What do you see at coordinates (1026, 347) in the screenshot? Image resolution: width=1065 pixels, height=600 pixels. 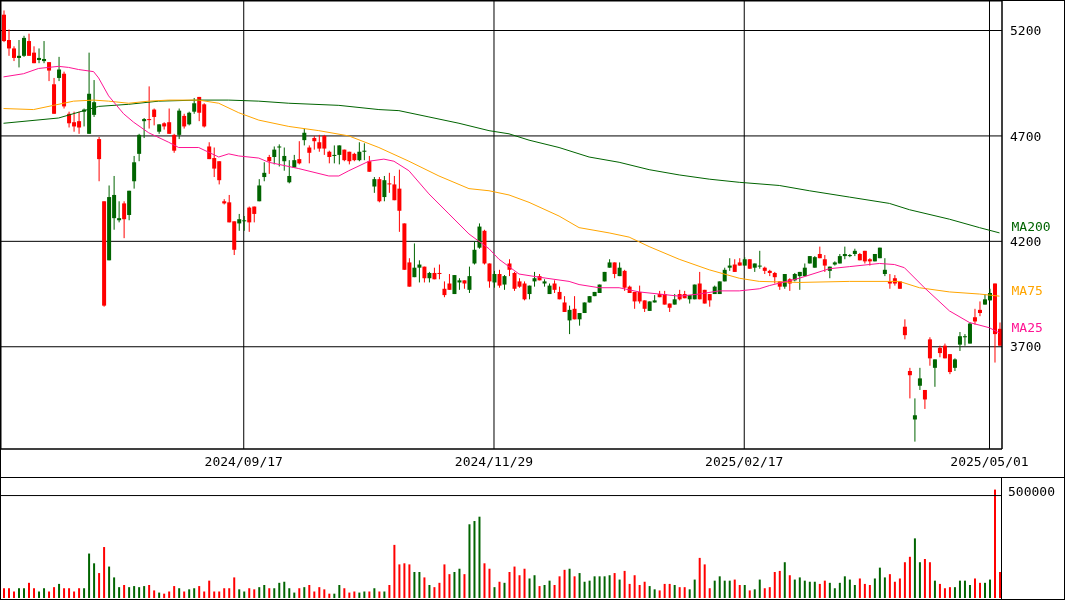 I see `y-tick-label: 3700` at bounding box center [1026, 347].